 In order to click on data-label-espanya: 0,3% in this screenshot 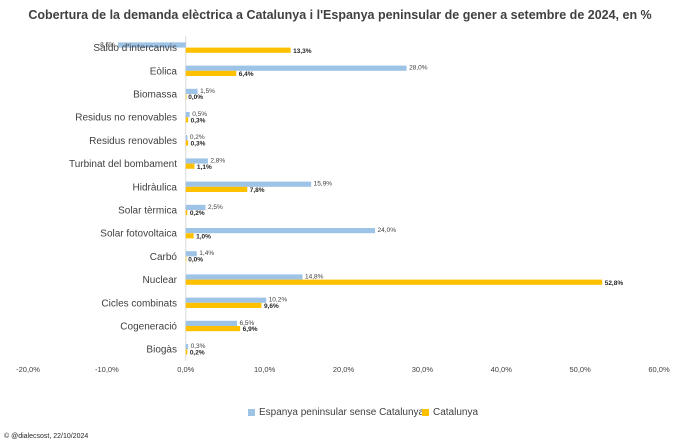, I will do `click(198, 346)`.